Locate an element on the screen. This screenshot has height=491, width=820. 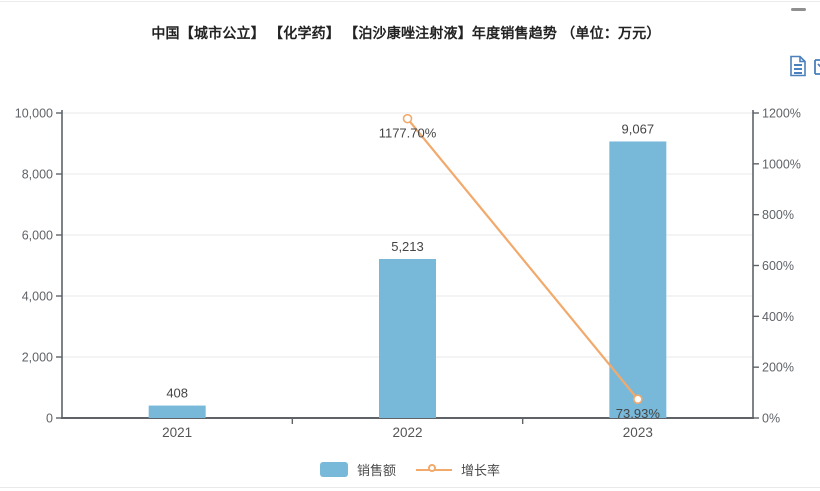
minimize-dash-icon is located at coordinates (798, 9).